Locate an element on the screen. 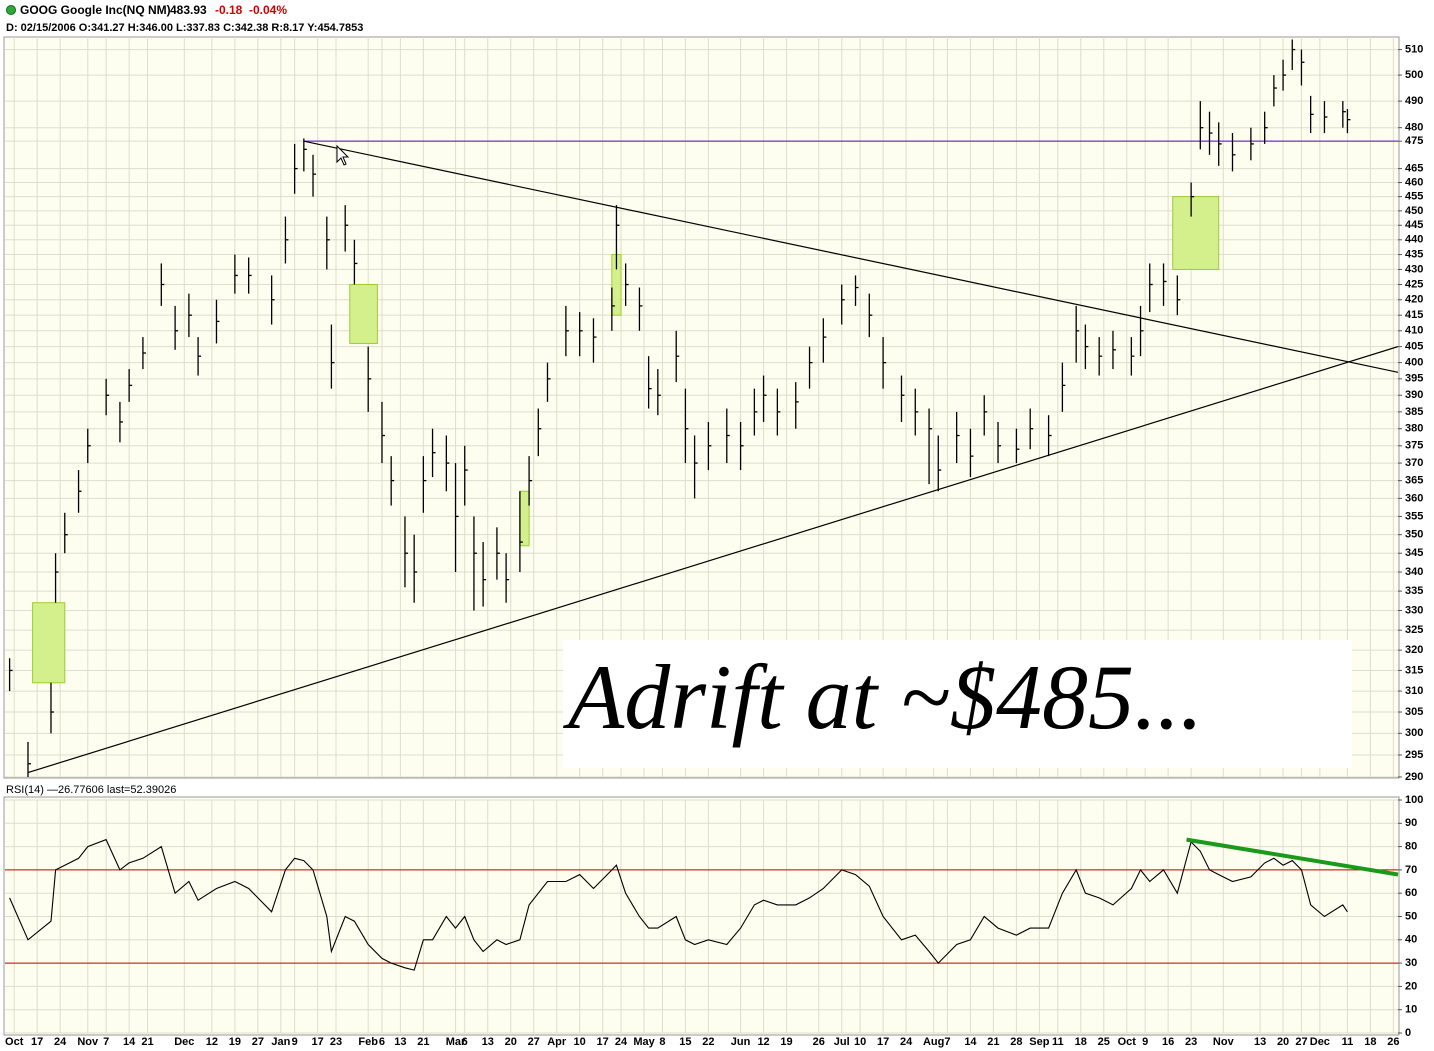 The image size is (1434, 1051). y-tick-label: 420 is located at coordinates (1414, 300).